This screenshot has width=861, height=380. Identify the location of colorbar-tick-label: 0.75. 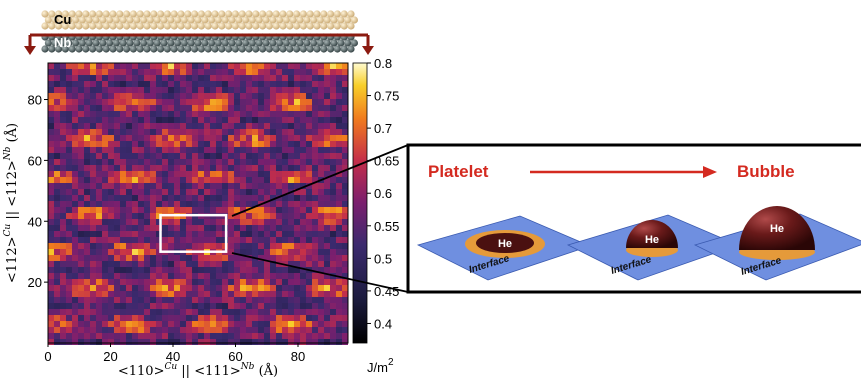
(386, 96).